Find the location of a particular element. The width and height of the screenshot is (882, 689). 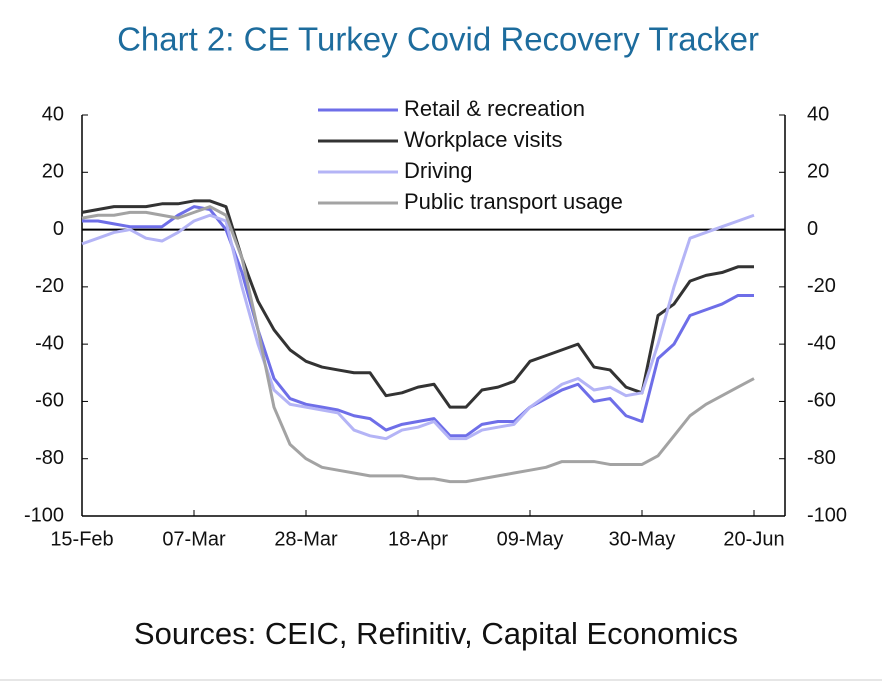

legend-label: Retail & recreation is located at coordinates (494, 108).